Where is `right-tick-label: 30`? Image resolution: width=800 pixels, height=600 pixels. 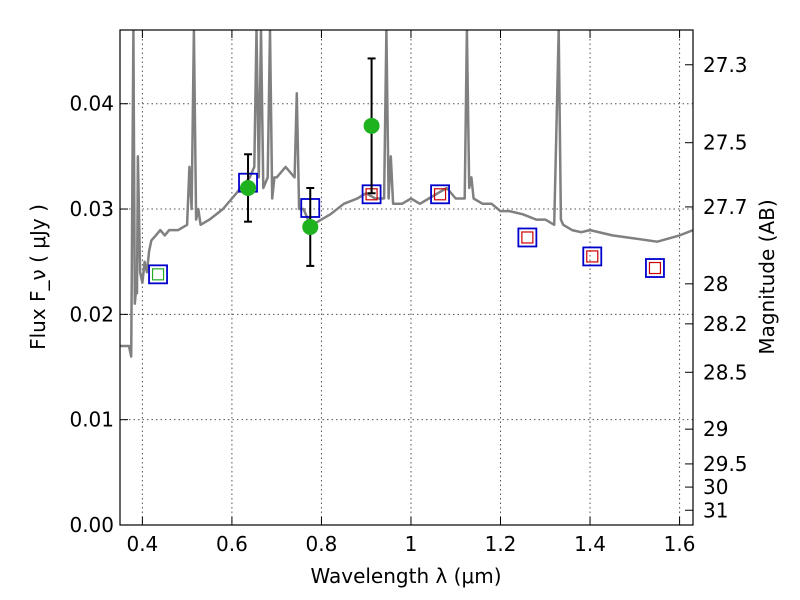 right-tick-label: 30 is located at coordinates (715, 487).